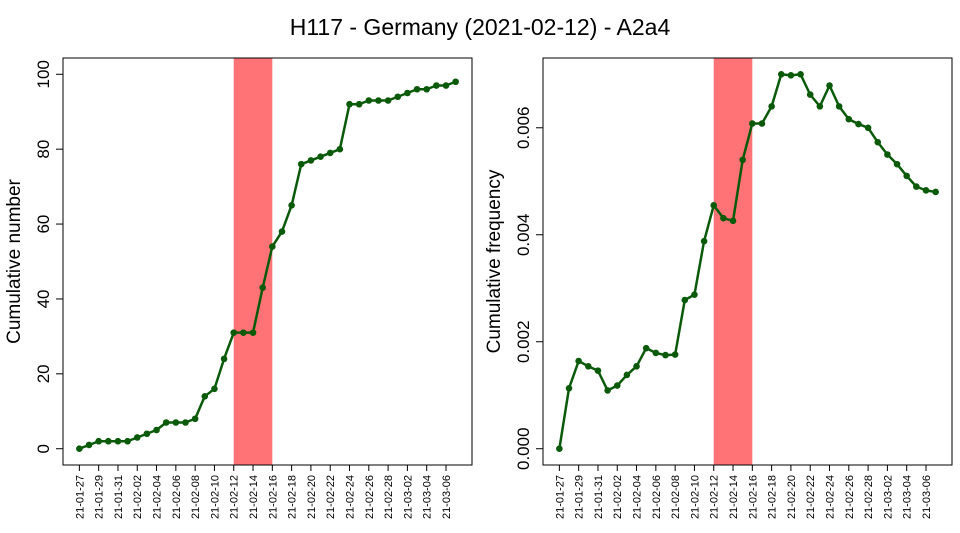 This screenshot has height=533, width=960. Describe the element at coordinates (580, 497) in the screenshot. I see `x-tick-label: 21-01-29` at that location.